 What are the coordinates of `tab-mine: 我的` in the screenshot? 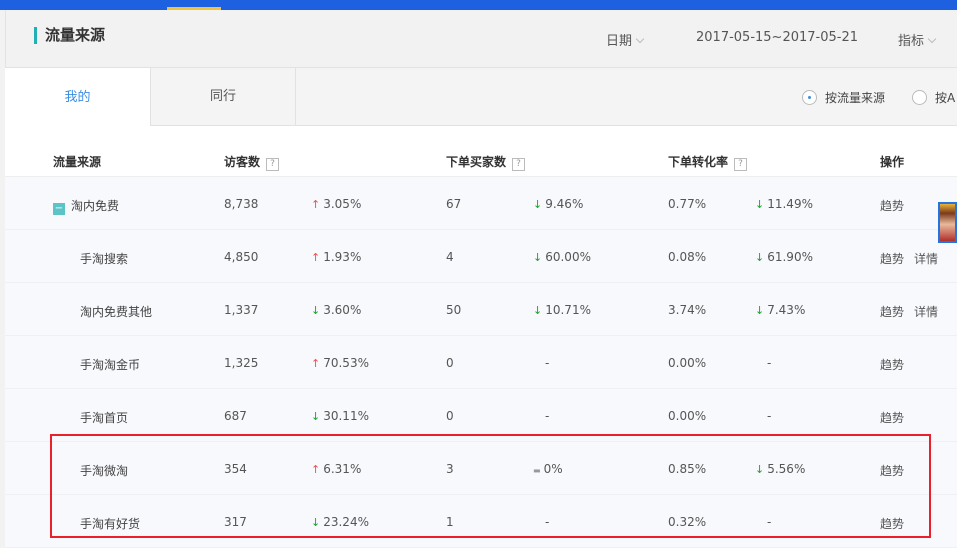 It's located at (77, 97).